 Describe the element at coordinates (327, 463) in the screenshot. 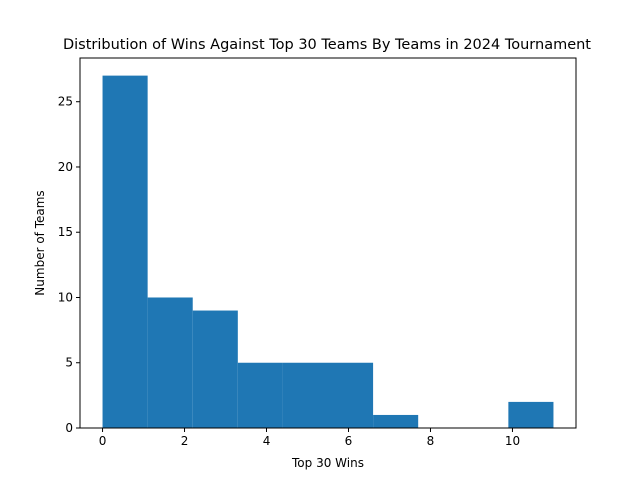

I see `x-axis-label: Top 30 Wins` at that location.